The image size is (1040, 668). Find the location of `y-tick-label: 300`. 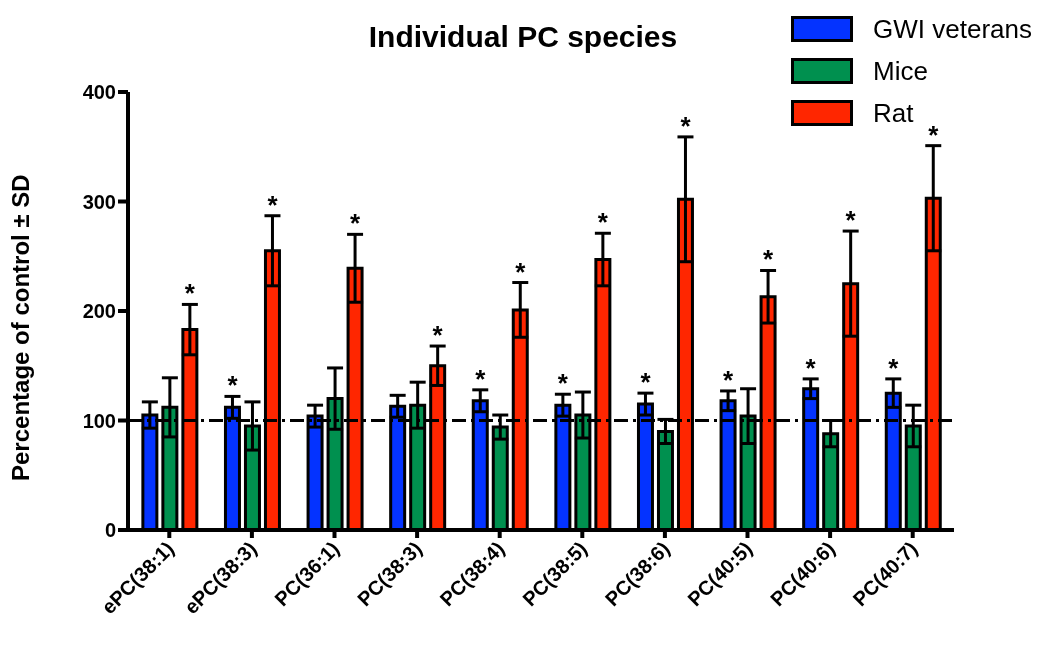

y-tick-label: 300 is located at coordinates (99, 201).